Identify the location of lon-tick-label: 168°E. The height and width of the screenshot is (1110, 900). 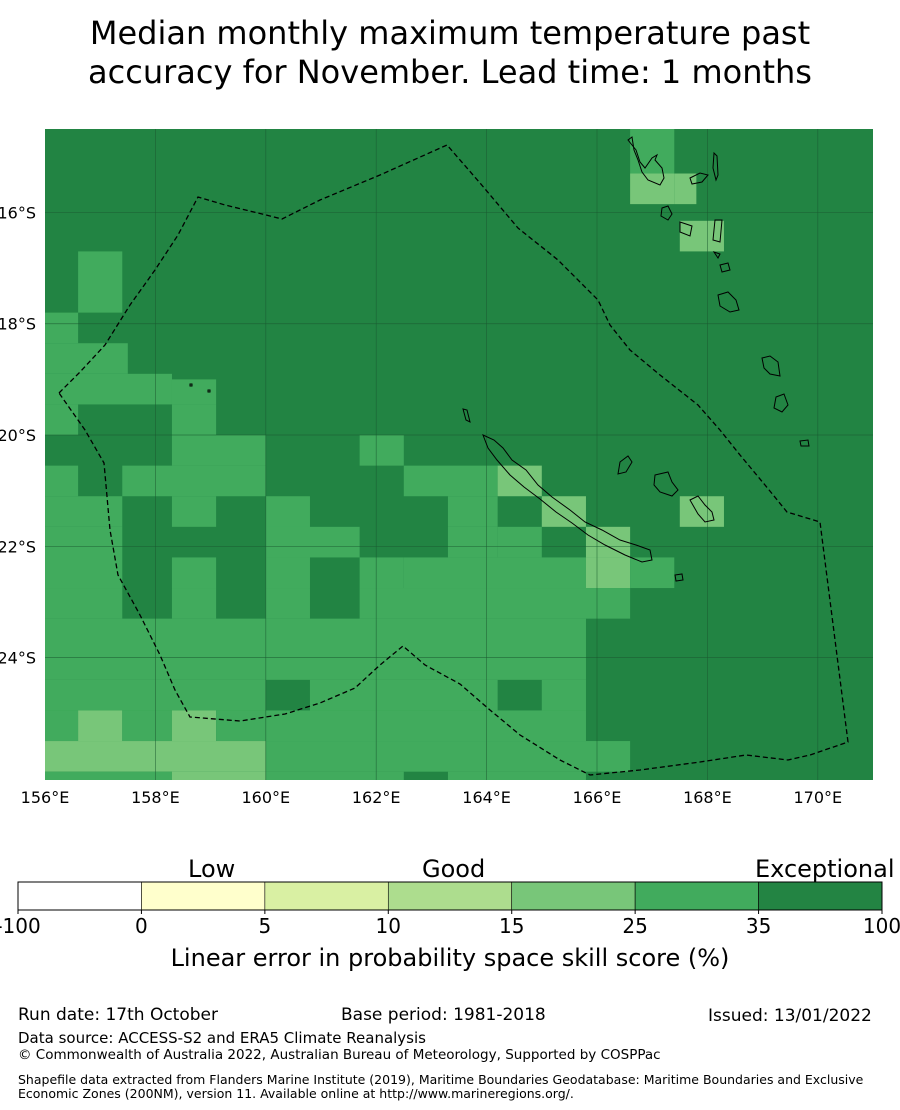
(707, 797).